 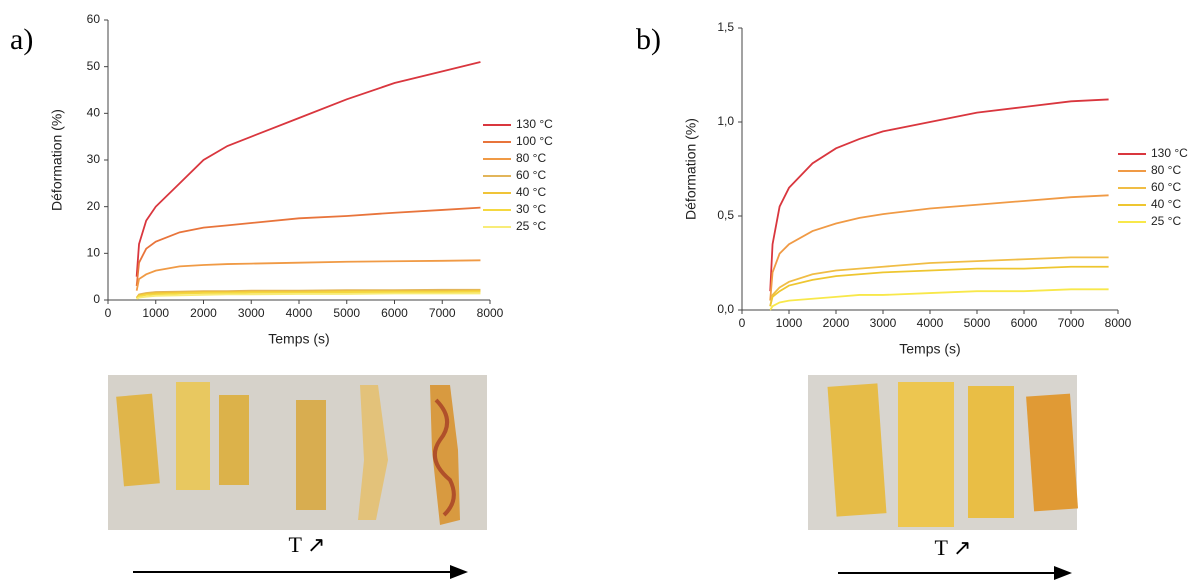 I want to click on y-tick-label: 40, so click(x=94, y=113).